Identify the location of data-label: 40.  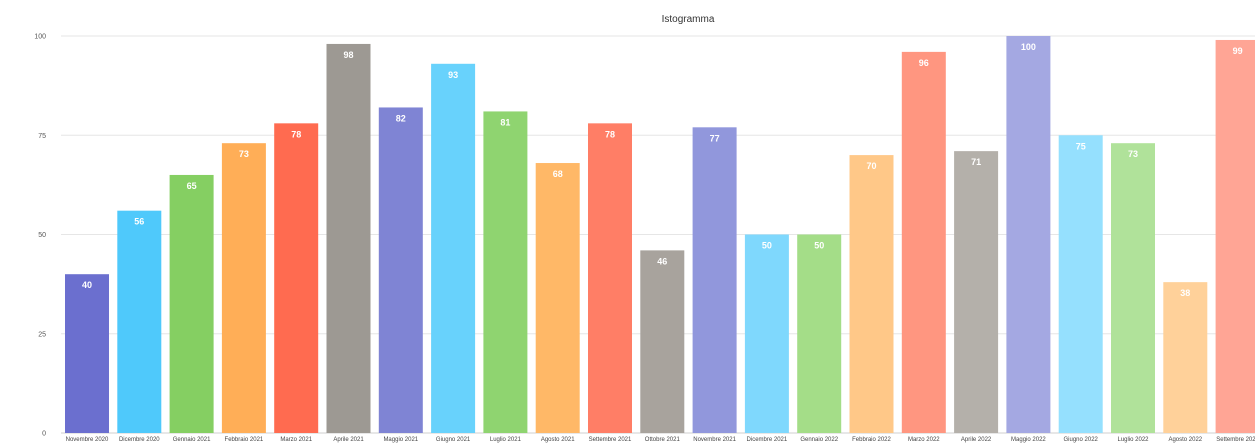
(87, 285).